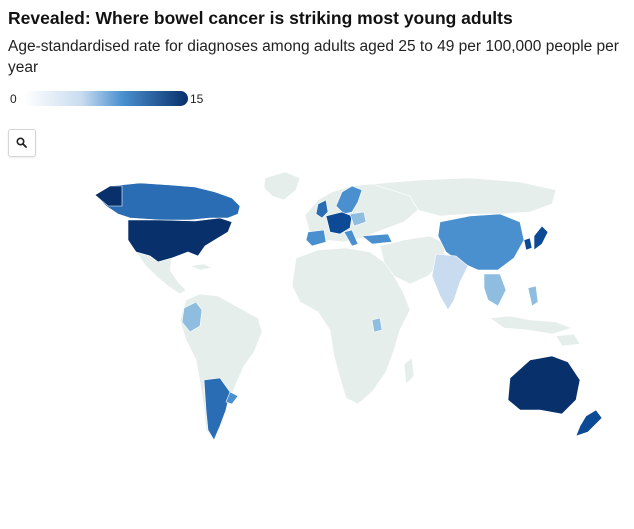 The image size is (634, 529). What do you see at coordinates (541, 238) in the screenshot?
I see `region-japan` at bounding box center [541, 238].